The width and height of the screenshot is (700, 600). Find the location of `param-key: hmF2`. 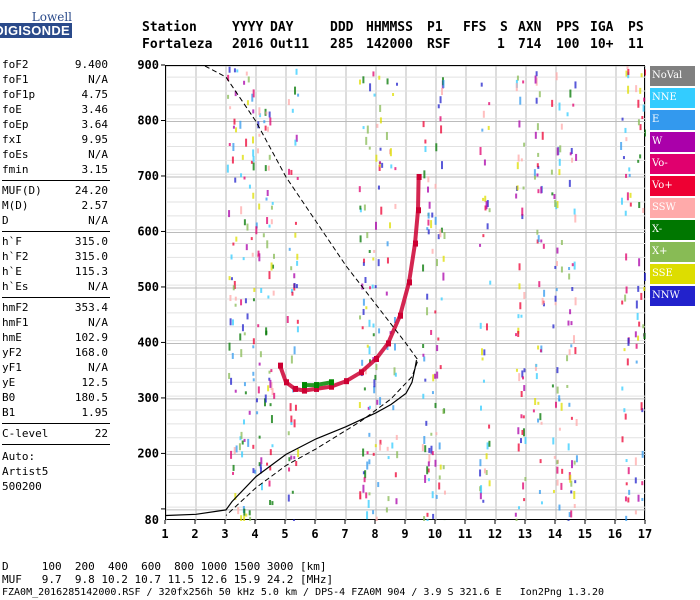

param-key: hmF2 is located at coordinates (15, 307).